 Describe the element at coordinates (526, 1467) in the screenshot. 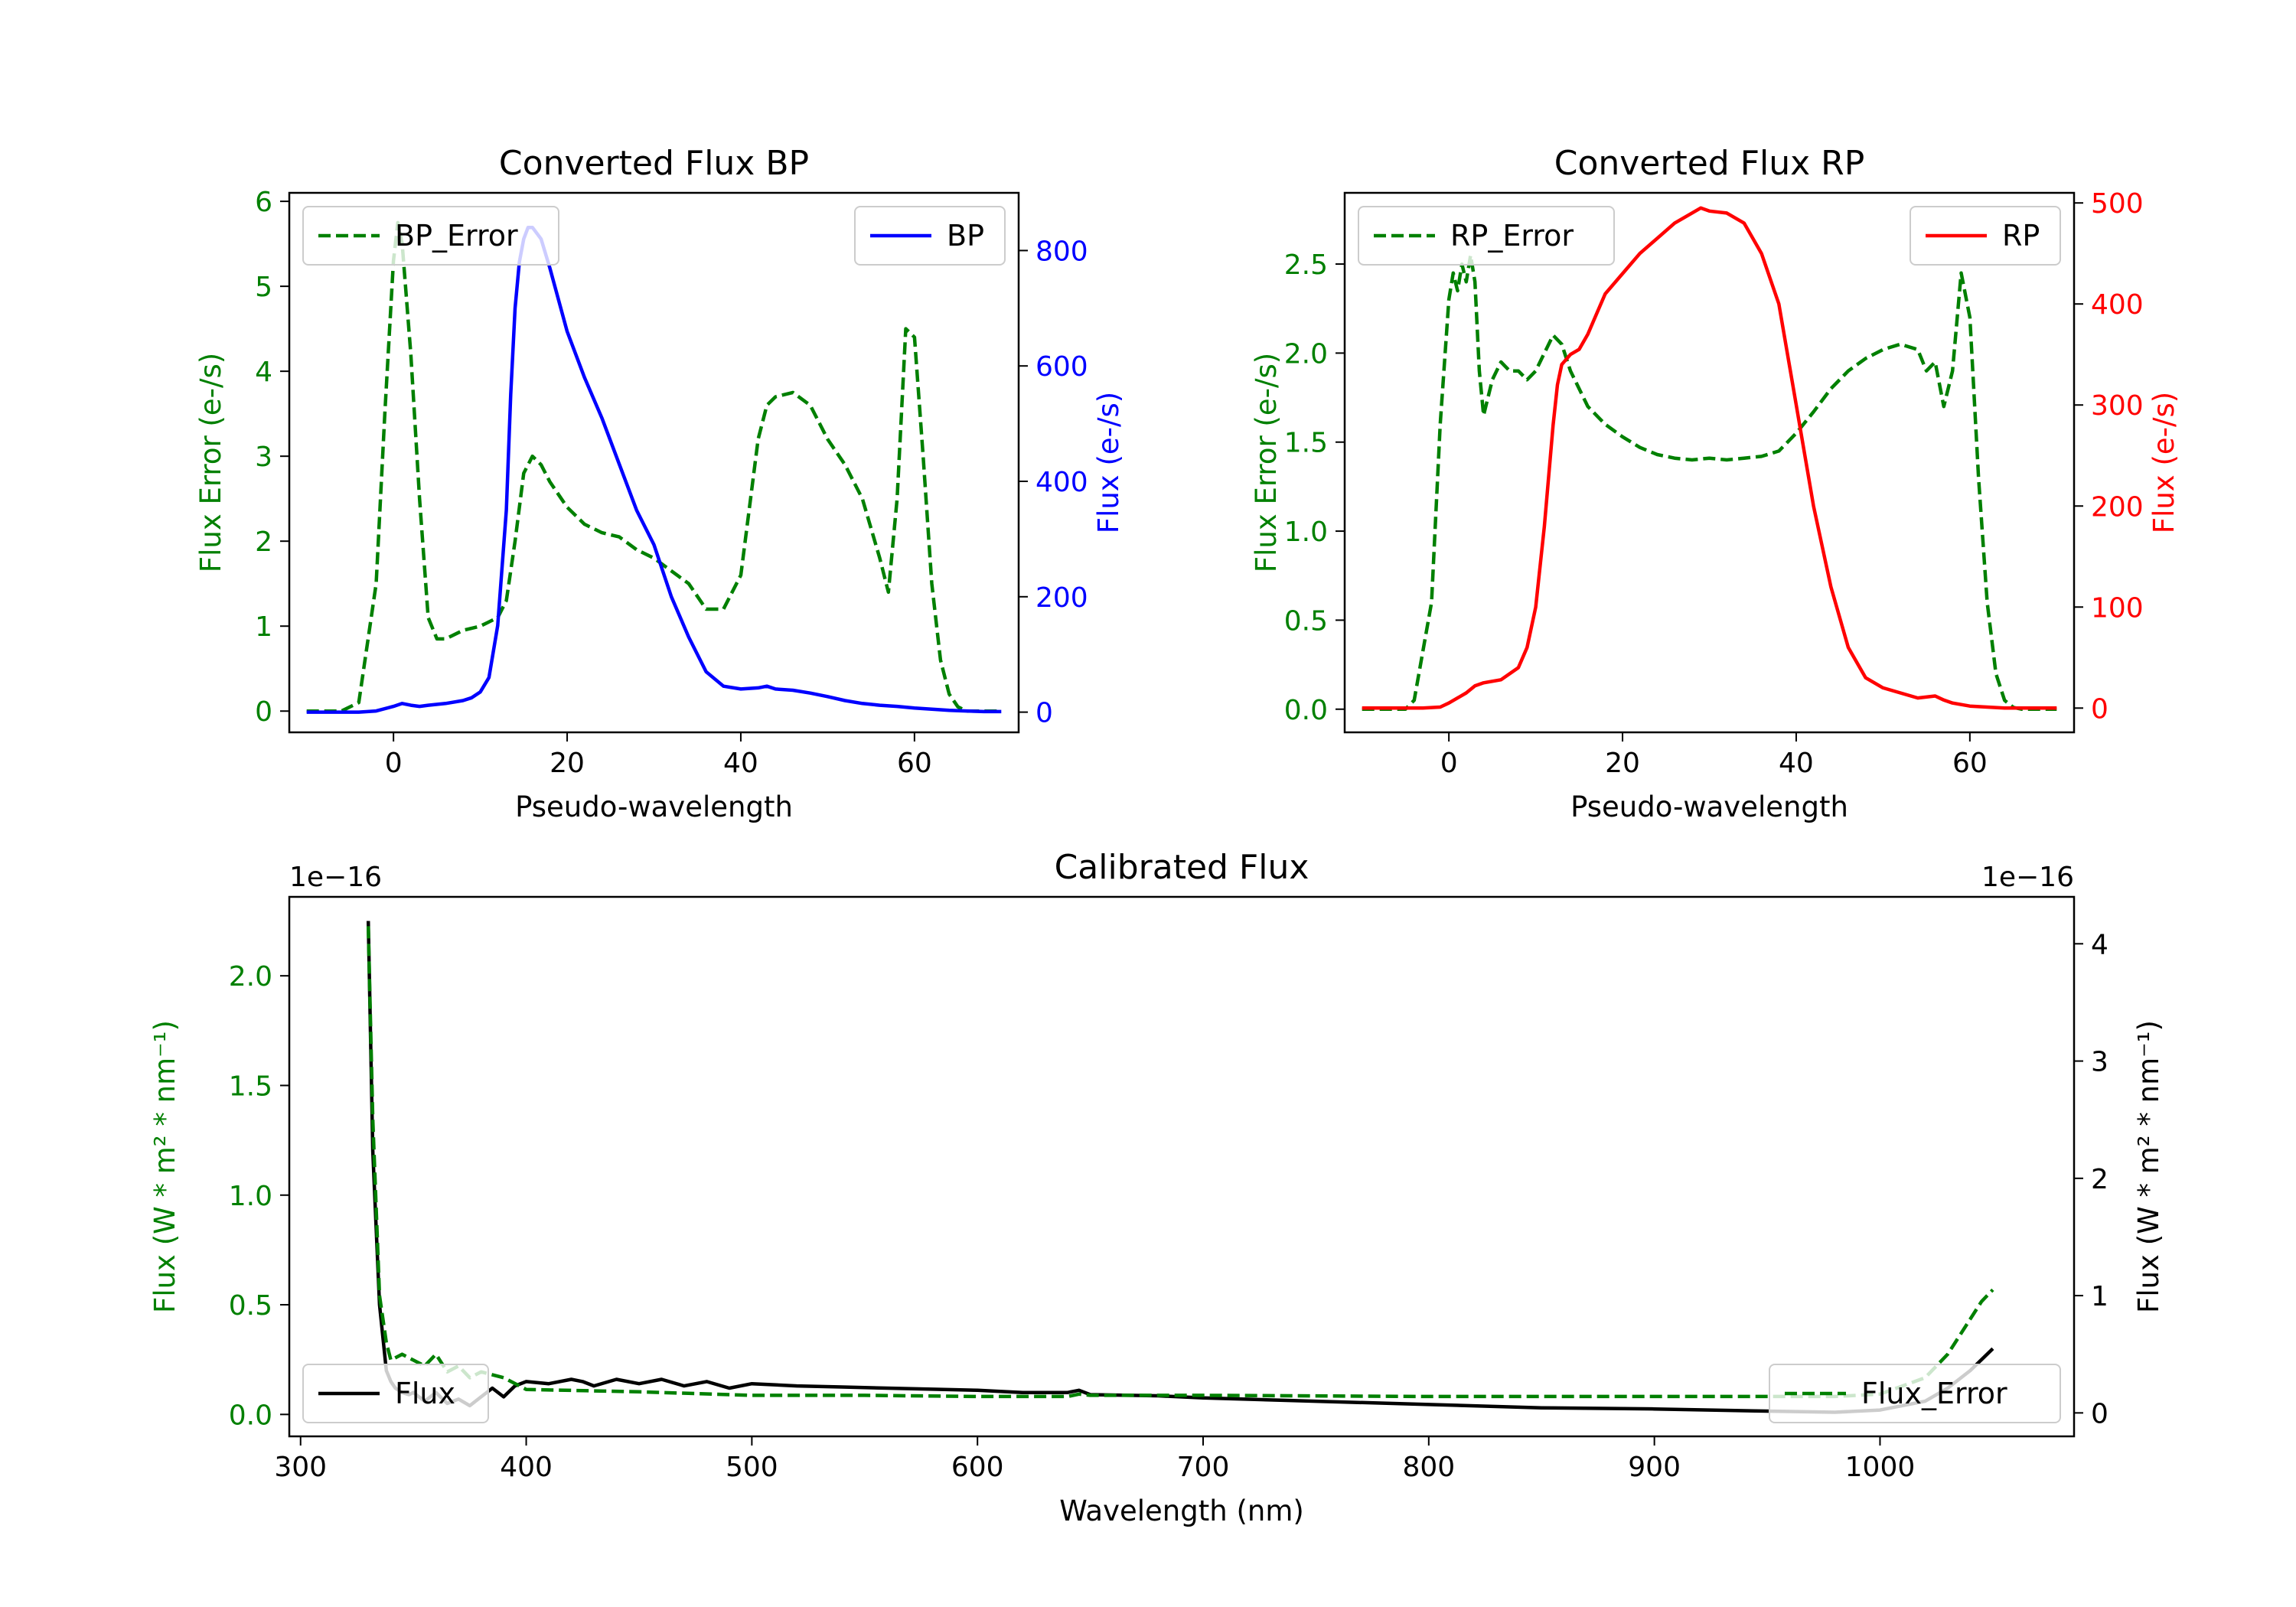

I see `cal-x-tick-label: 400` at that location.